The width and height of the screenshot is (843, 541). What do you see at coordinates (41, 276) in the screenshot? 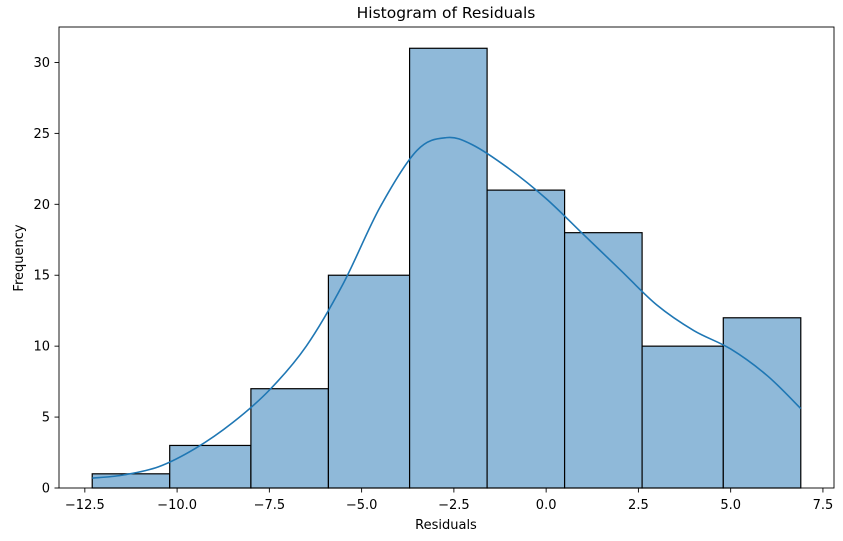
I see `y-tick-label: 15` at bounding box center [41, 276].